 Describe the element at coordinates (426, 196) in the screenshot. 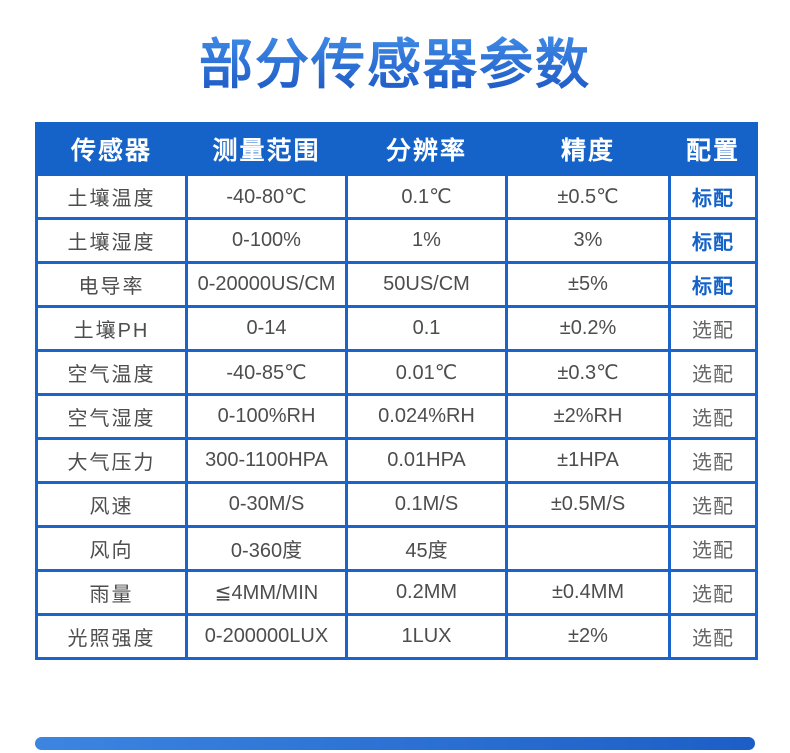

I see `cell-resolution: 0.1℃` at that location.